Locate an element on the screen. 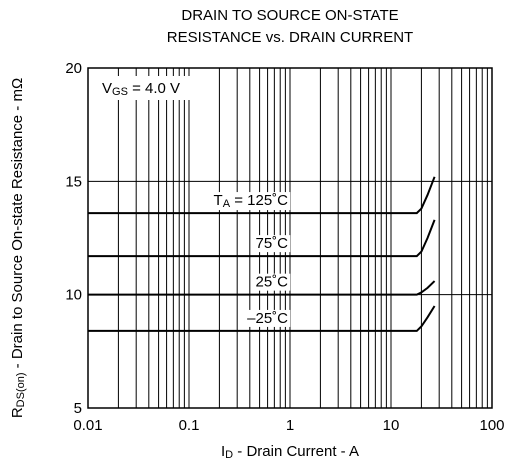  series-label: 75˚C is located at coordinates (271, 243).